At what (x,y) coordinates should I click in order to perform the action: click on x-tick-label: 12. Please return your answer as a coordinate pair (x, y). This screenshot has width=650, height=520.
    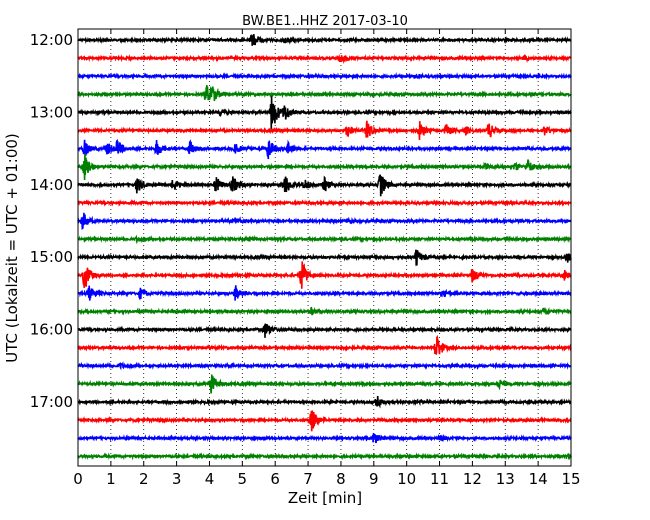
    Looking at the image, I should click on (472, 479).